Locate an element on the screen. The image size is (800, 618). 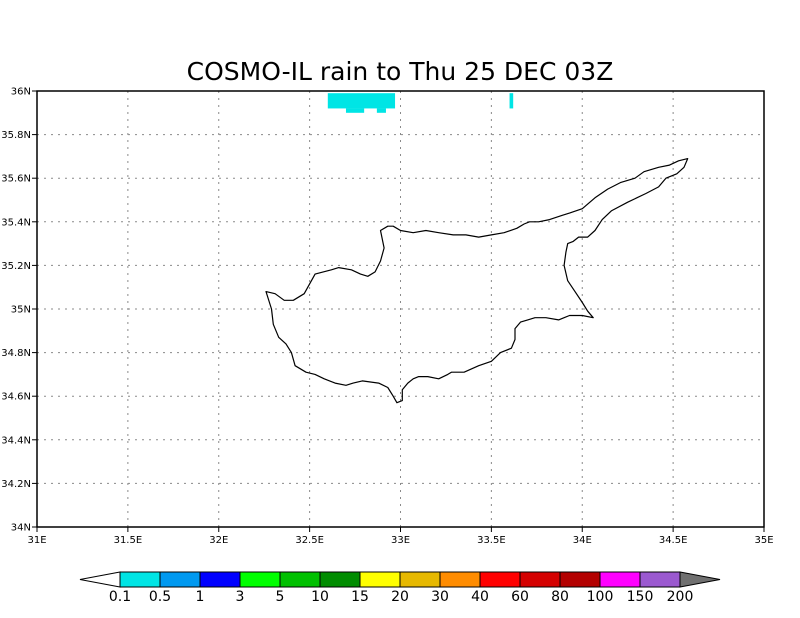
x-tick-label: 31E is located at coordinates (36, 540).